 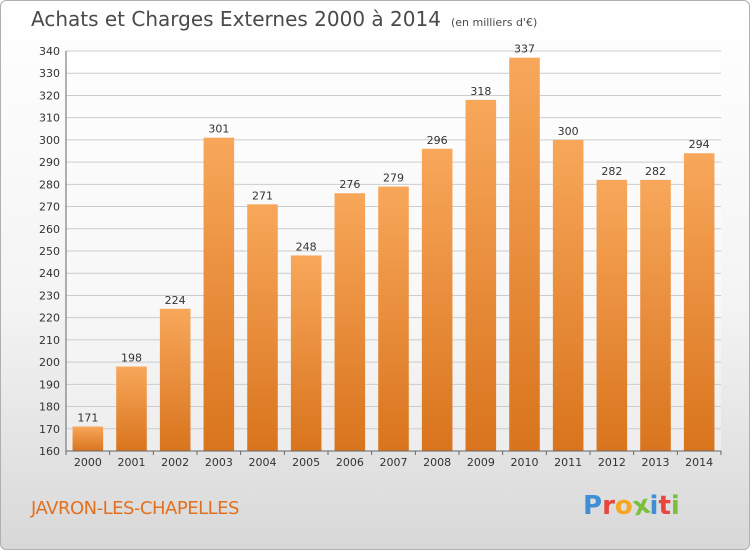 I want to click on y-tick-label: 280, so click(x=49, y=184).